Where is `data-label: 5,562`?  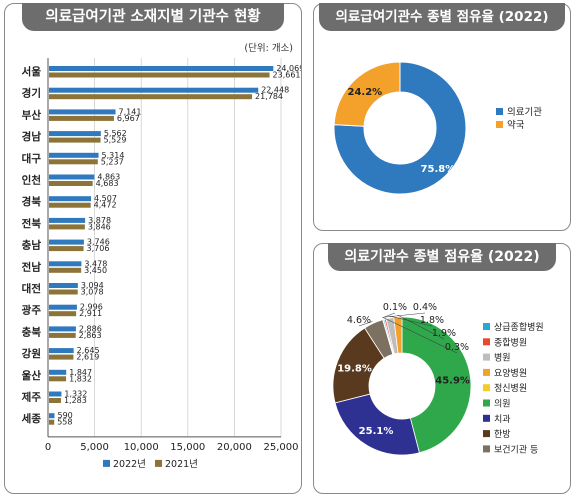
data-label: 5,562 is located at coordinates (115, 133).